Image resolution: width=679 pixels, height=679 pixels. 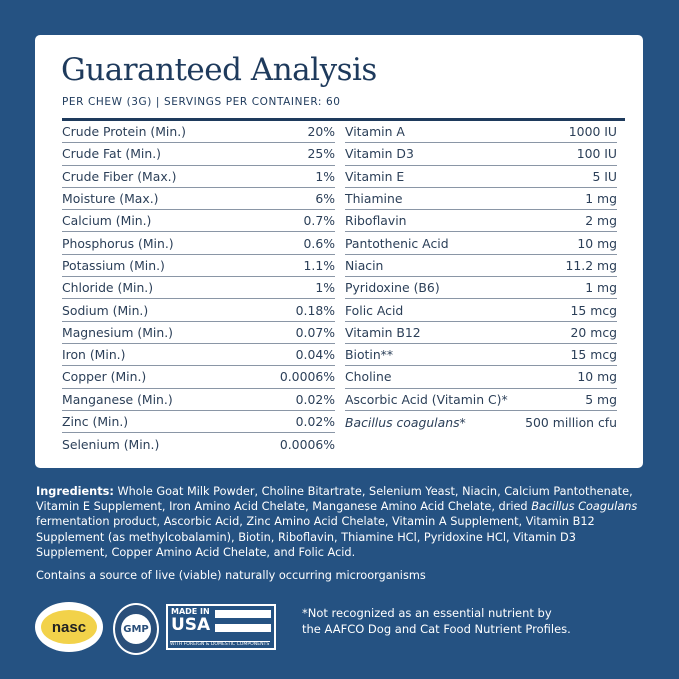 I want to click on nutrient-value: 0.18%, so click(x=315, y=310).